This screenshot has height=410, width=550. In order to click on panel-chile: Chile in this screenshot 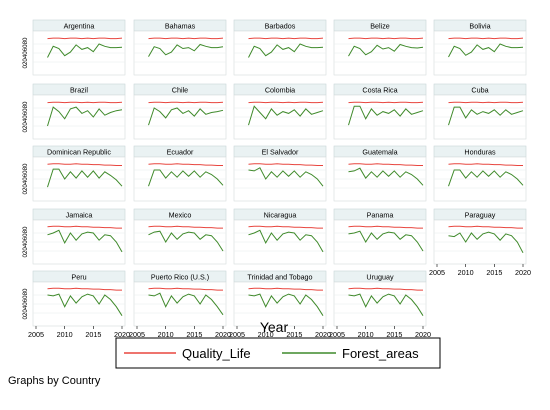, I will do `click(180, 111)`.